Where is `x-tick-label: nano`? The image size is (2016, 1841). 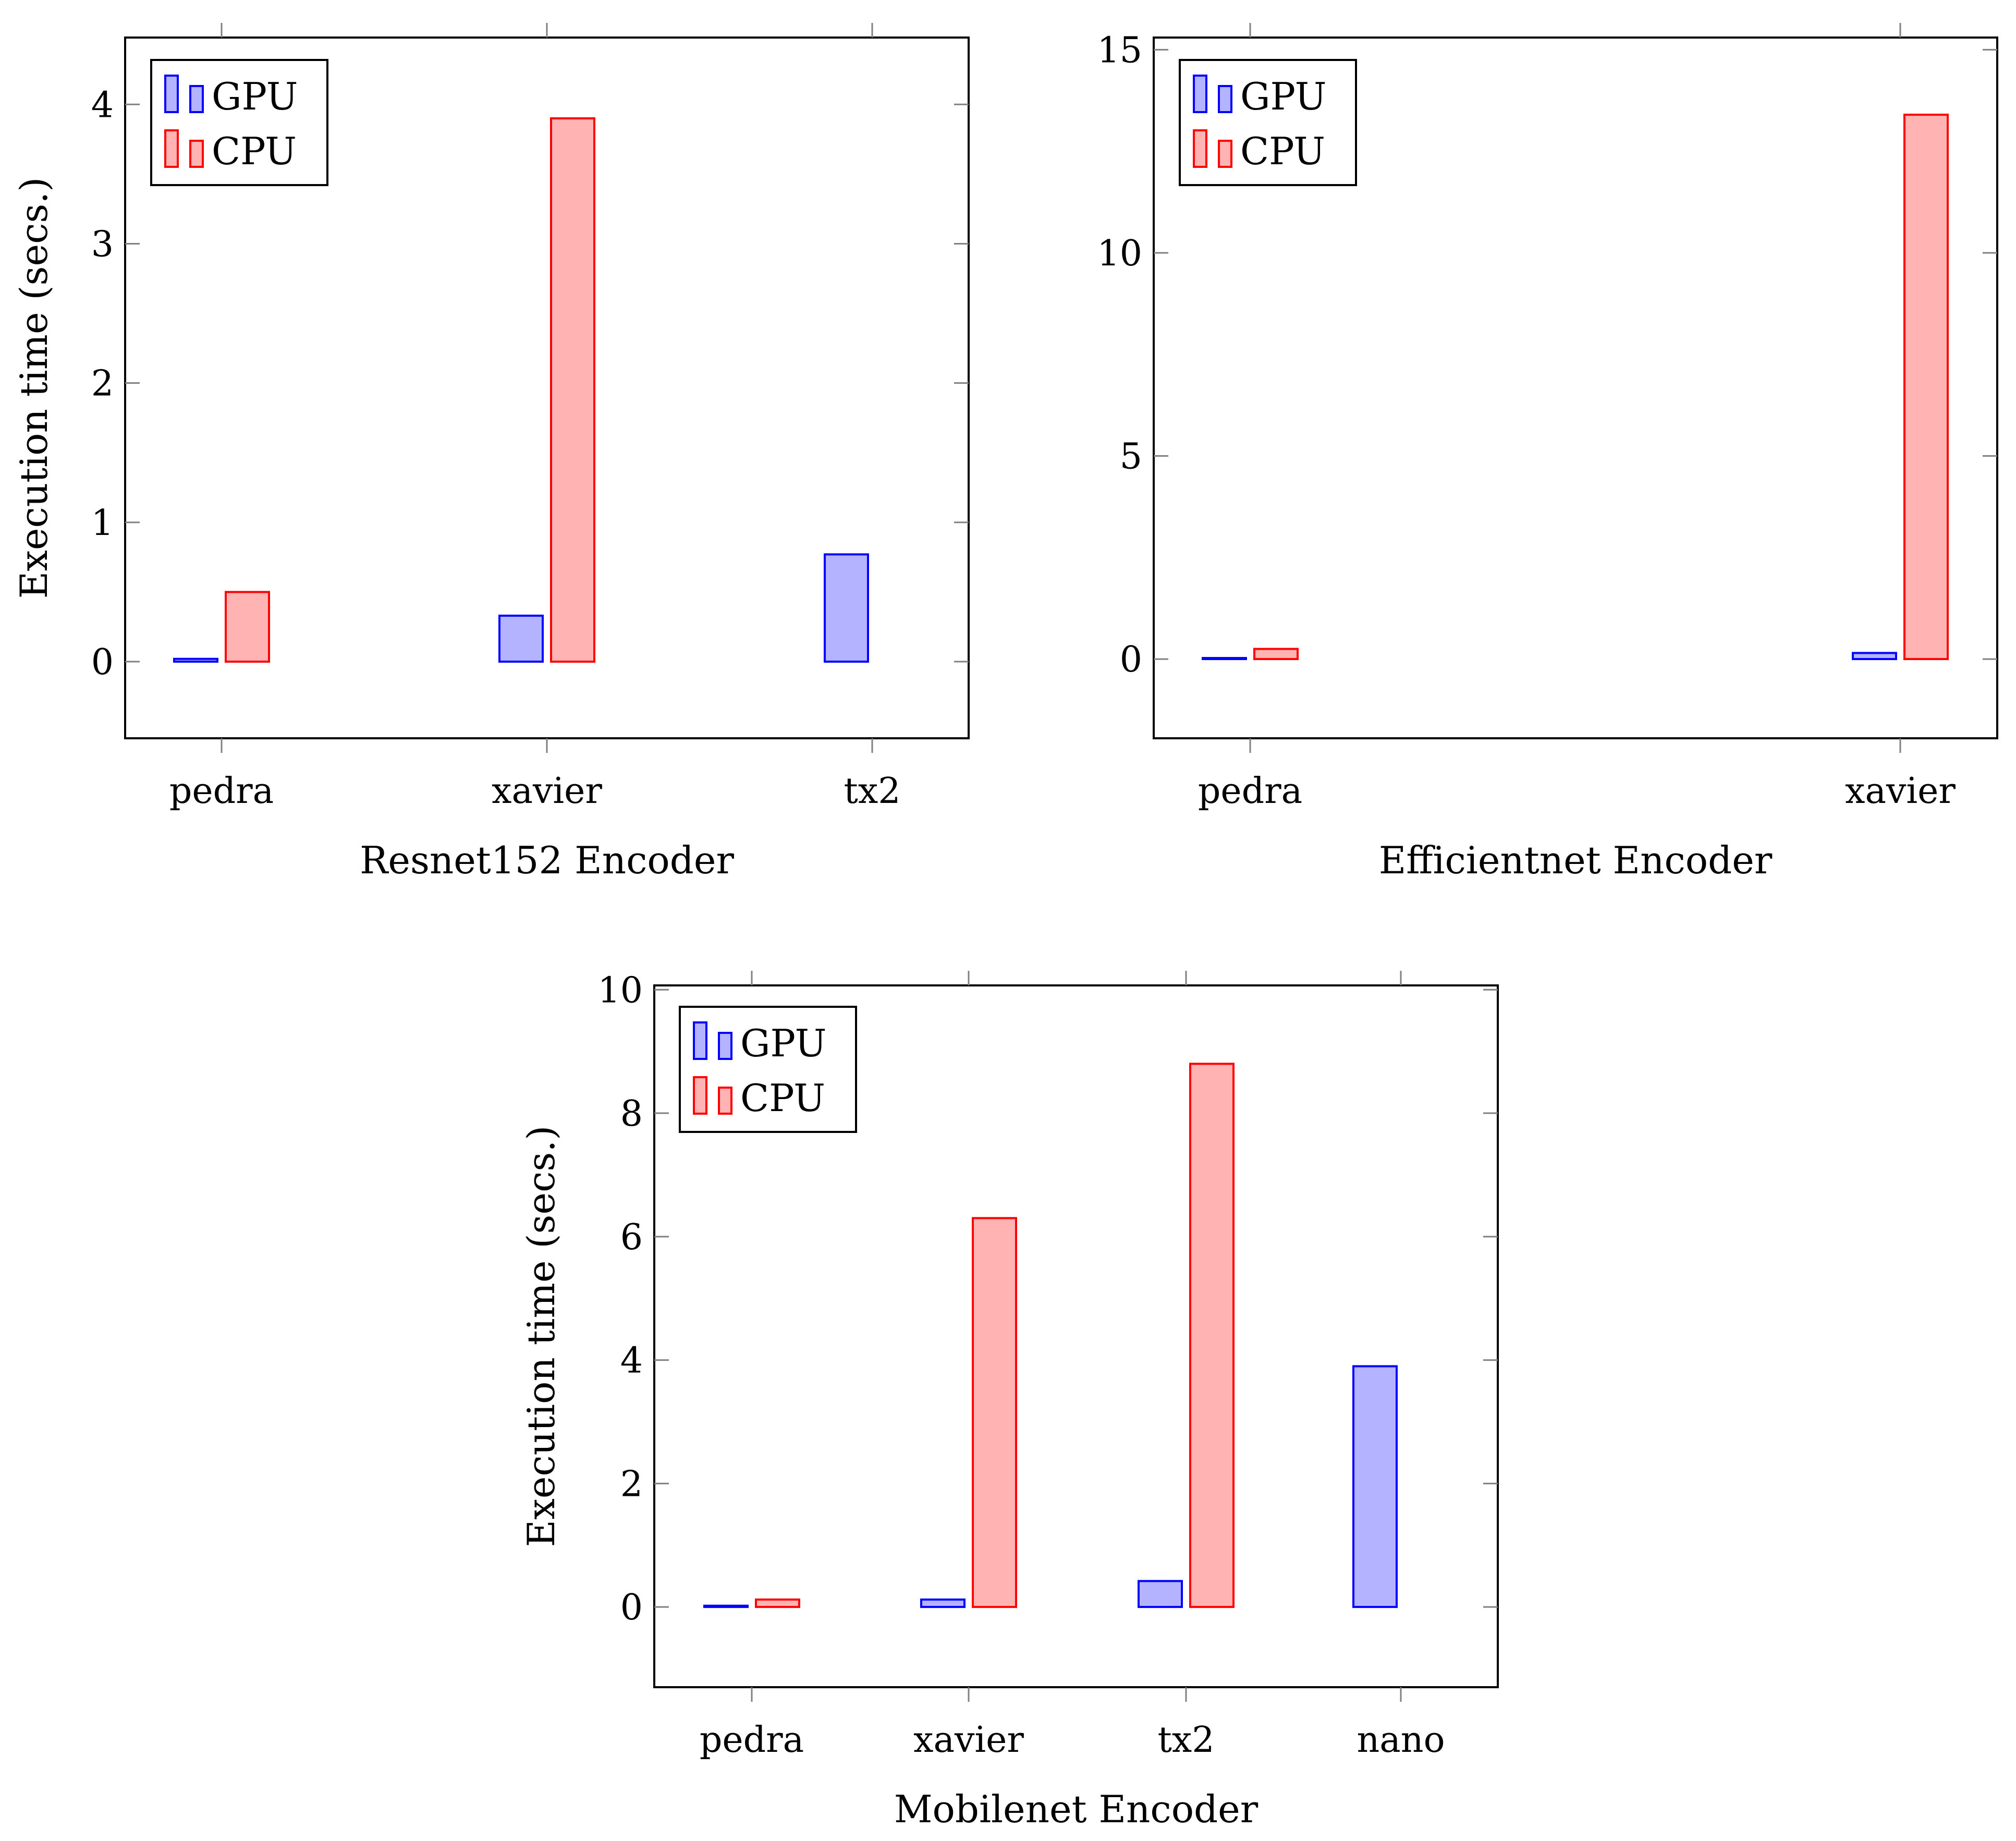
x-tick-label: nano is located at coordinates (1401, 1740).